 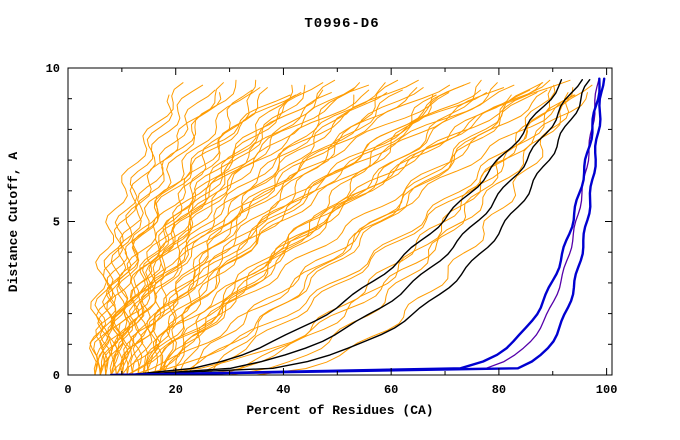 I want to click on y-tick-label: 0, so click(x=56, y=376).